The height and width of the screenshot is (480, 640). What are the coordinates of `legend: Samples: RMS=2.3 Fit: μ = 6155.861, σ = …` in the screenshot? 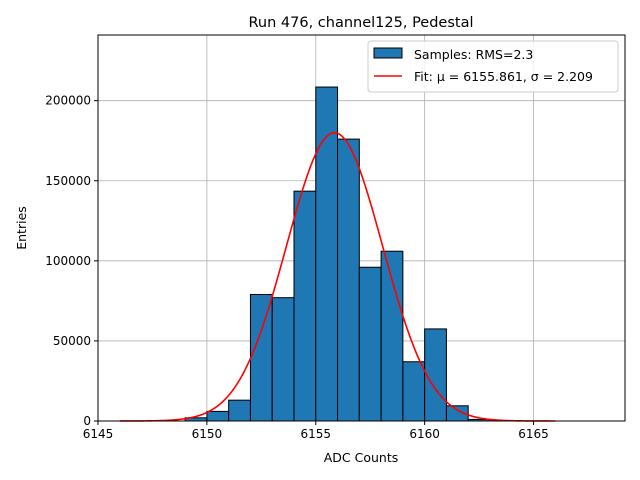 It's located at (493, 66).